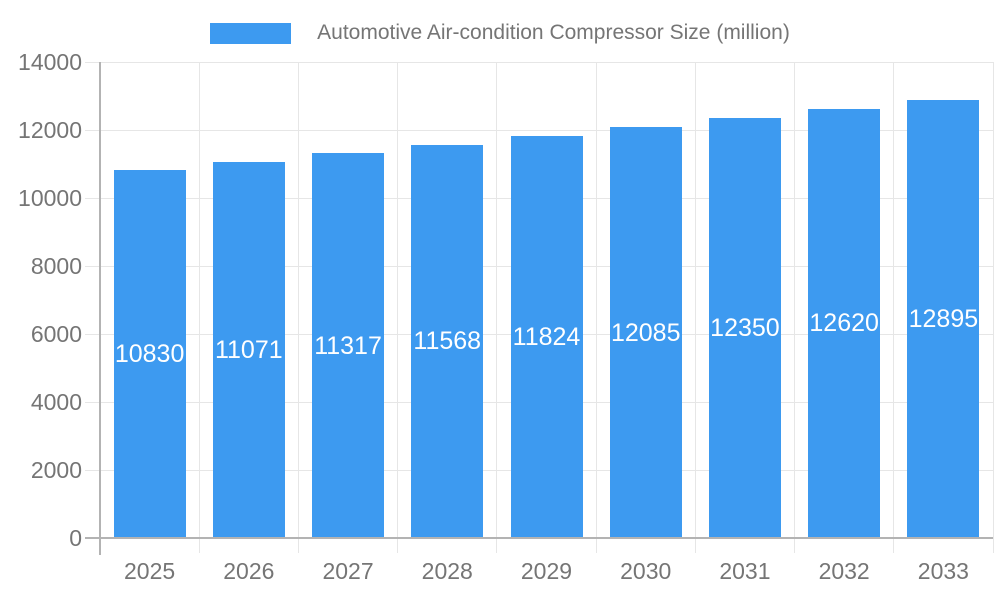  I want to click on x-tick-label: 2029, so click(546, 571).